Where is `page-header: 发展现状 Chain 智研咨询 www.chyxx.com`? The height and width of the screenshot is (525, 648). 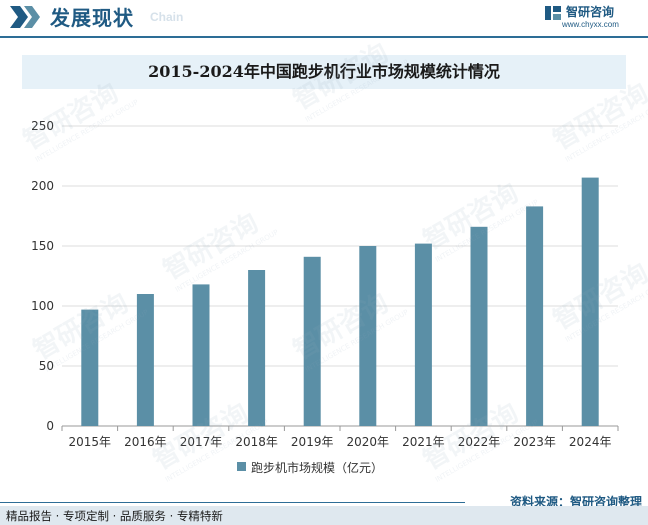 page-header: 发展现状 Chain 智研咨询 www.chyxx.com is located at coordinates (324, 18).